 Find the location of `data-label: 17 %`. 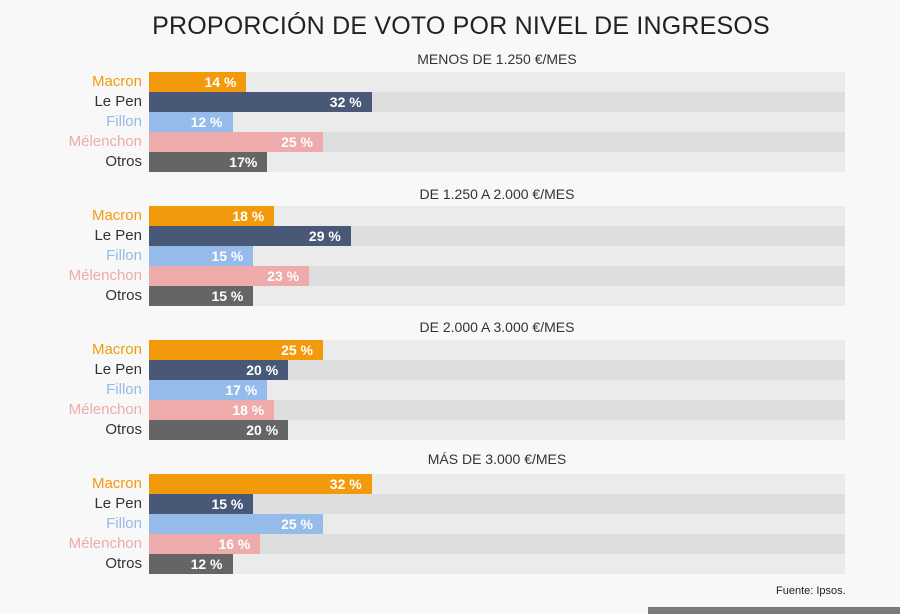

data-label: 17 % is located at coordinates (241, 390).